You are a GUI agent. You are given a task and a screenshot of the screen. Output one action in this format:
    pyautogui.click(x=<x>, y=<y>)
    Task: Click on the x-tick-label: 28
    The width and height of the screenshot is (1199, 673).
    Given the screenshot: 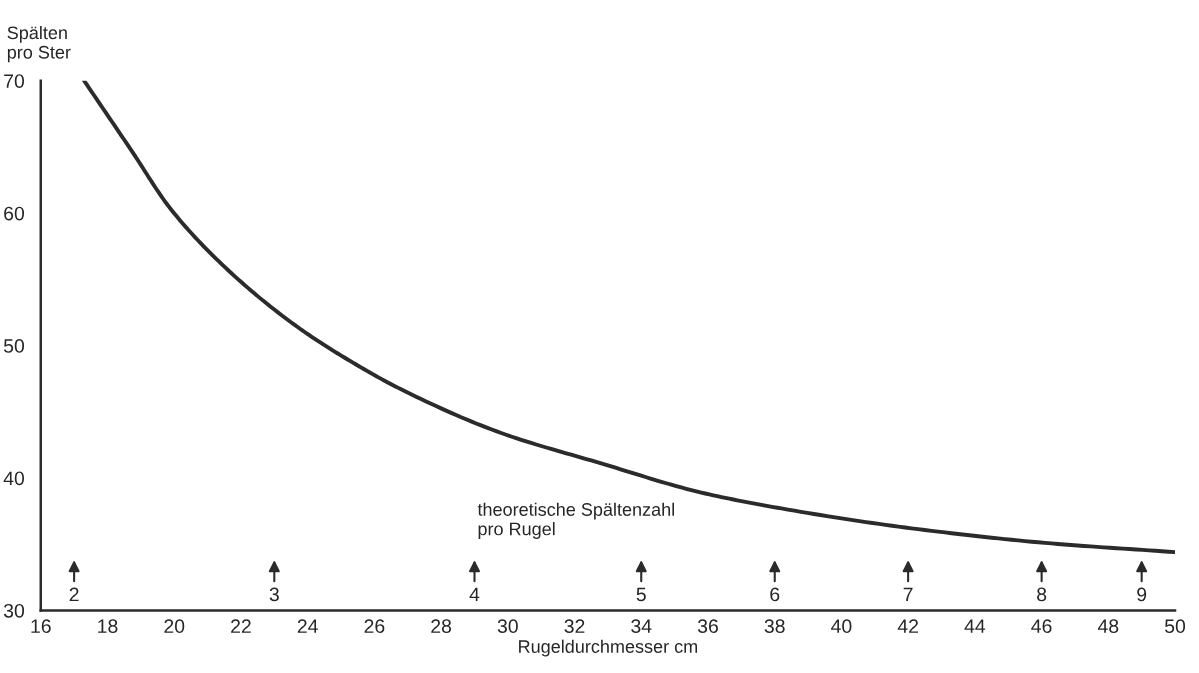 What is the action you would take?
    pyautogui.click(x=441, y=626)
    